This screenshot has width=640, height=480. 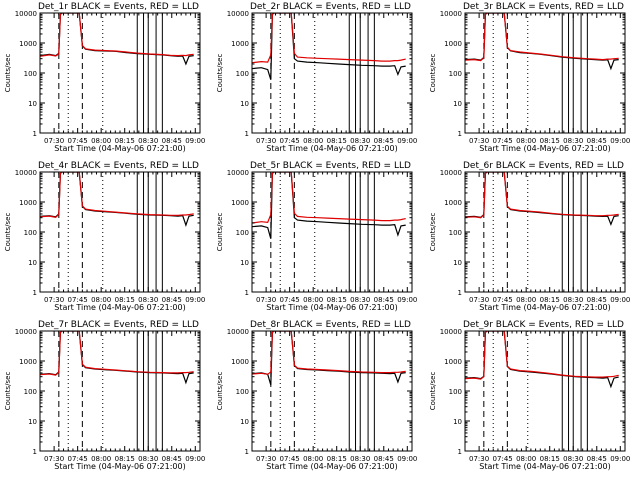 I want to click on panel-title: Det_6r BLACK = Events, RED = LLD, so click(x=543, y=166).